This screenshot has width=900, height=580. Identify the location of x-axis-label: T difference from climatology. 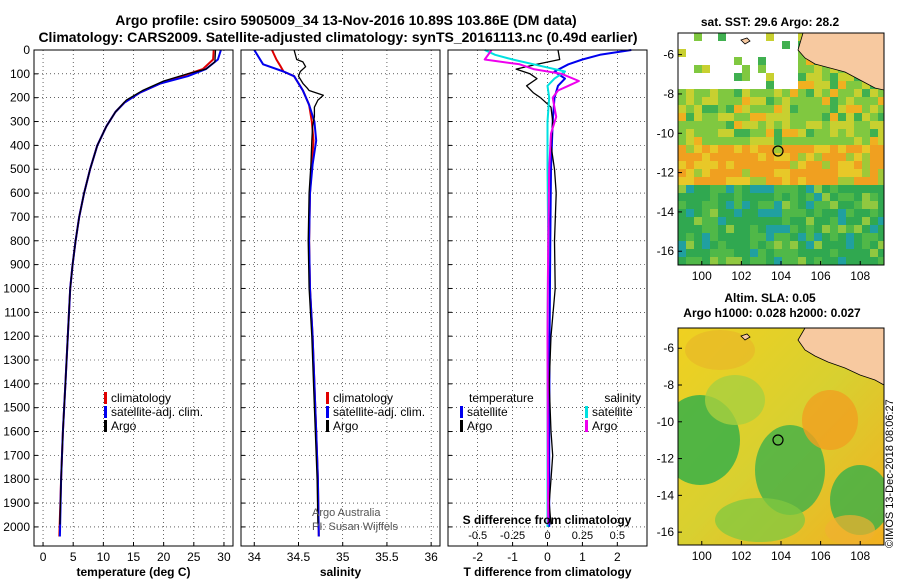
(547, 572).